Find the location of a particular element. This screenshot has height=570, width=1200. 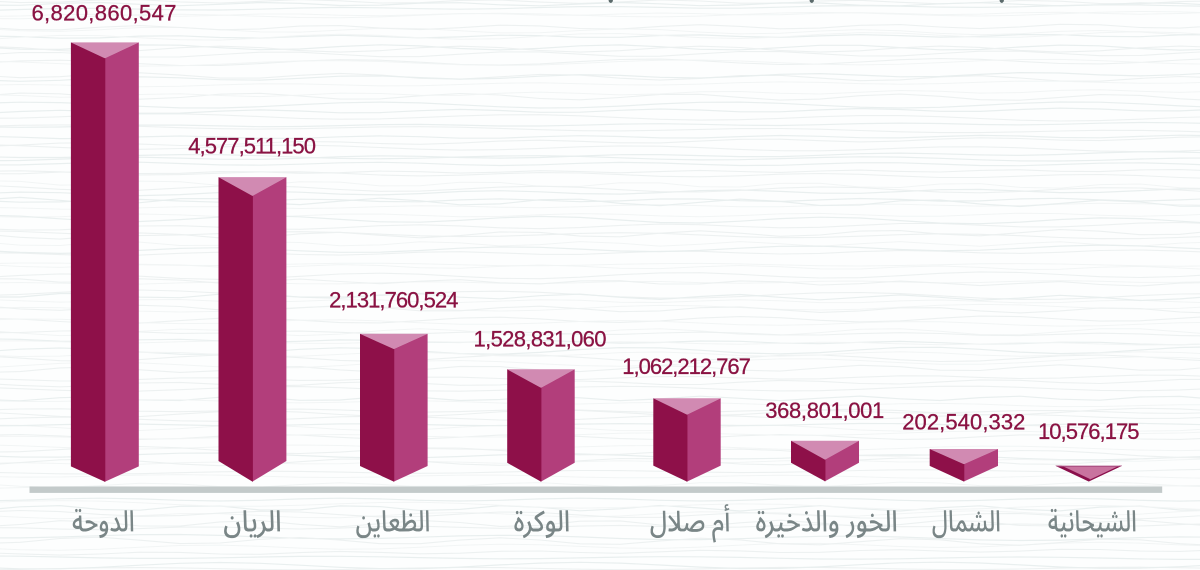

svg-text: 1,528,831,060 is located at coordinates (540, 338).